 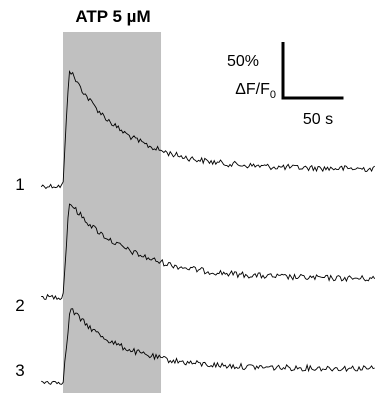 What do you see at coordinates (243, 61) in the screenshot?
I see `scale-bar-y-value: 50%` at bounding box center [243, 61].